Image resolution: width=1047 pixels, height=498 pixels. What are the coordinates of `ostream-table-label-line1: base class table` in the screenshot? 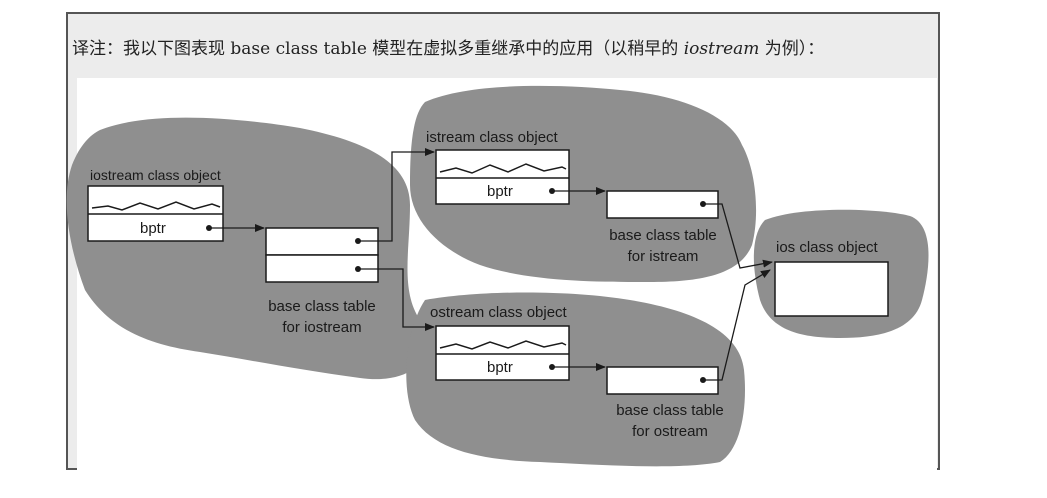 It's located at (670, 410).